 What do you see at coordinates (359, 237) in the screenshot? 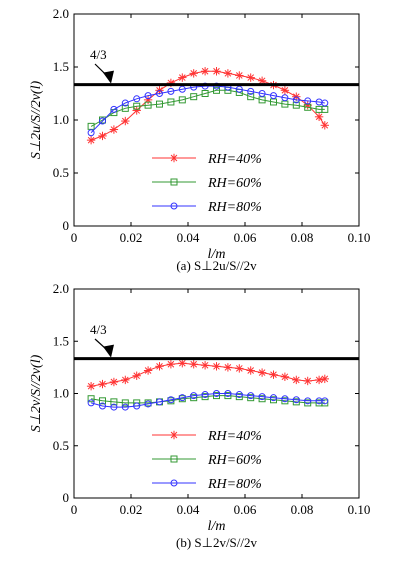
I see `x-tick-label: 0.10` at bounding box center [359, 237].